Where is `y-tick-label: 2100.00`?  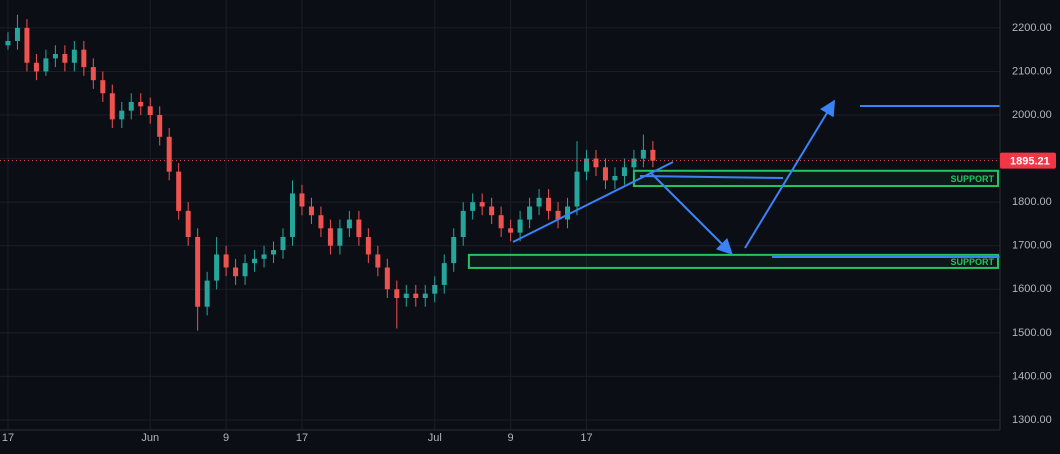
y-tick-label: 2100.00 is located at coordinates (1032, 71).